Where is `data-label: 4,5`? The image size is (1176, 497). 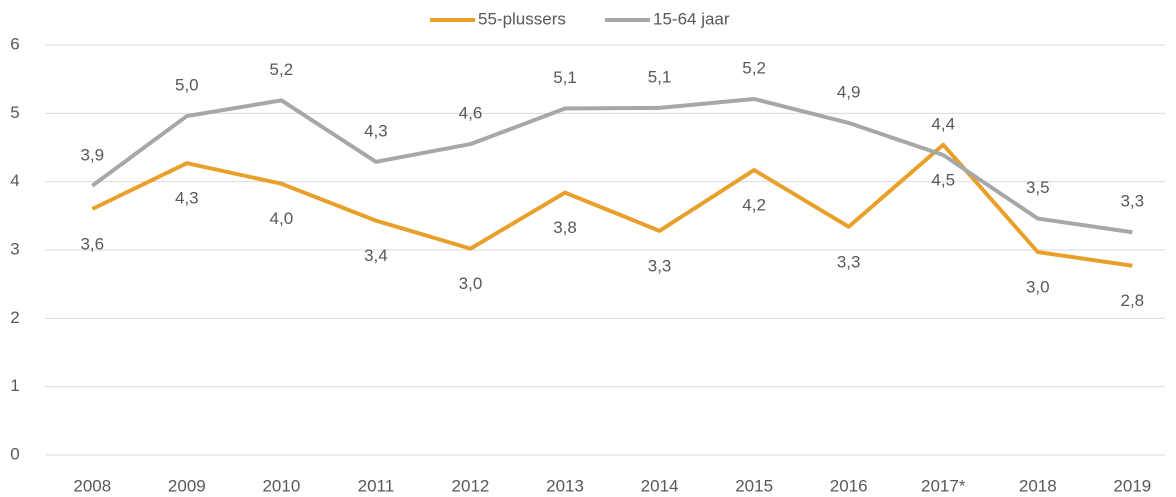
data-label: 4,5 is located at coordinates (943, 179).